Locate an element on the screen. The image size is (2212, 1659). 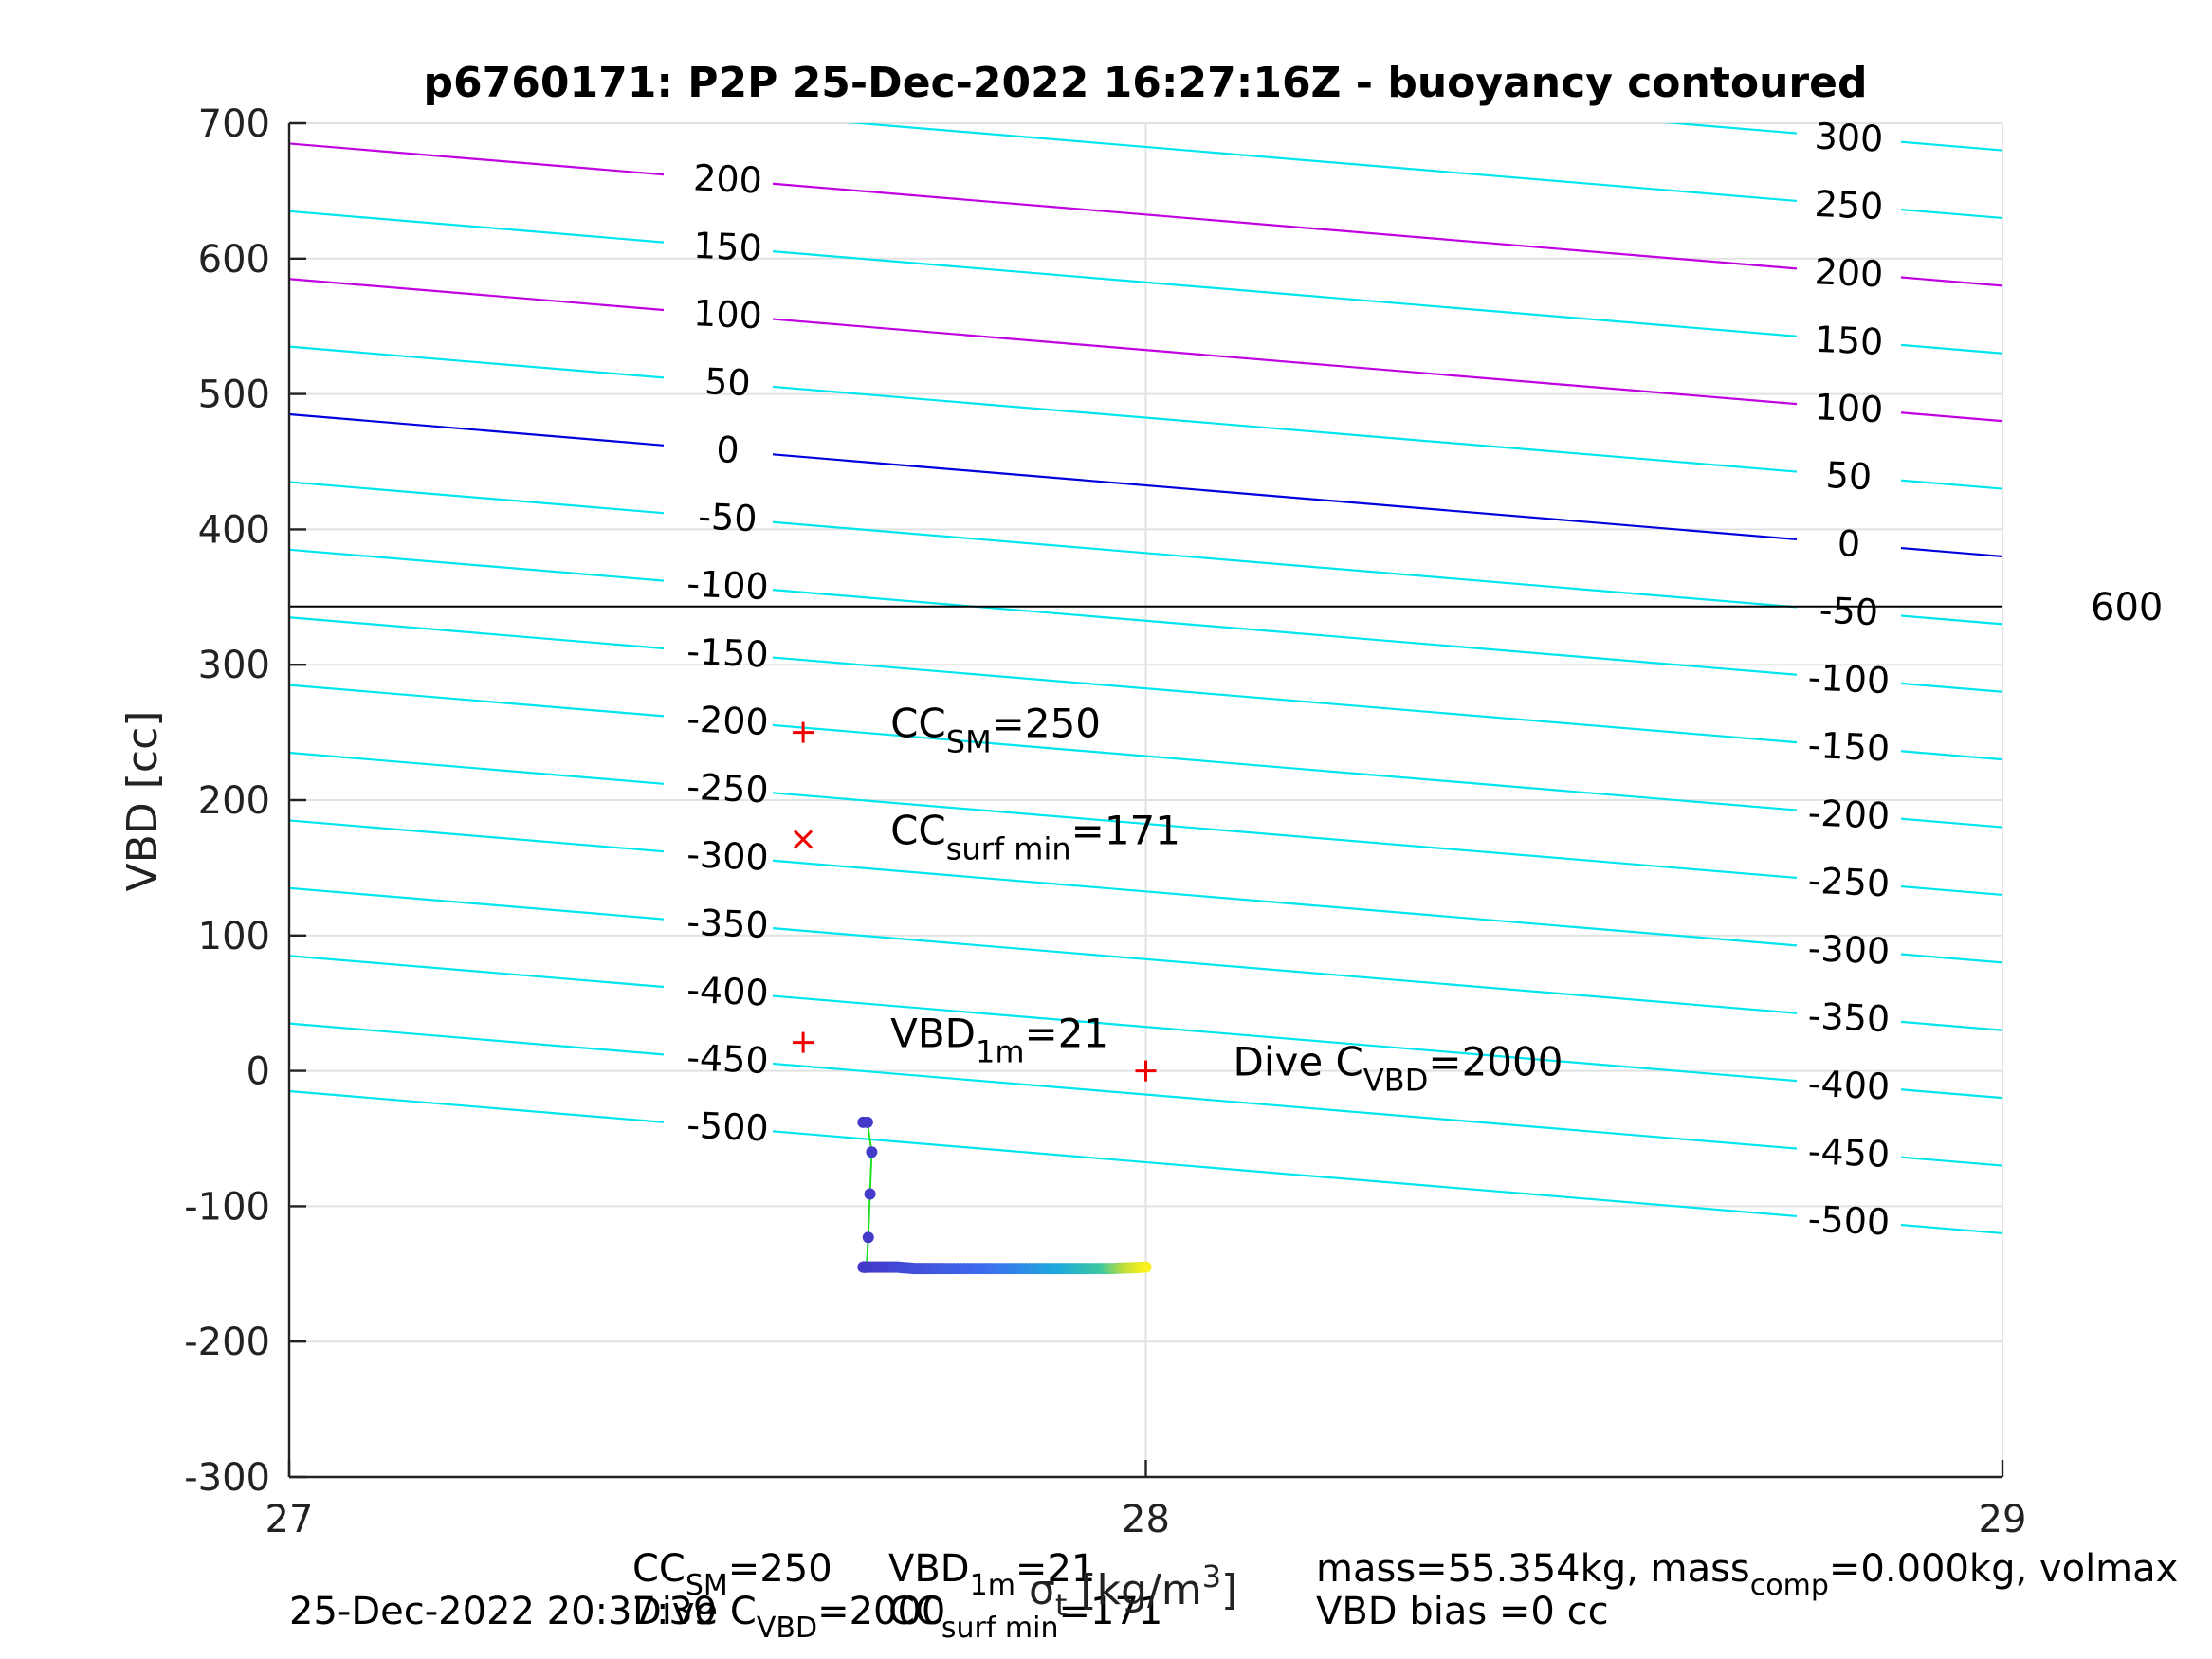
footer-vbd-1m: VBD1m=21 is located at coordinates (991, 1574).